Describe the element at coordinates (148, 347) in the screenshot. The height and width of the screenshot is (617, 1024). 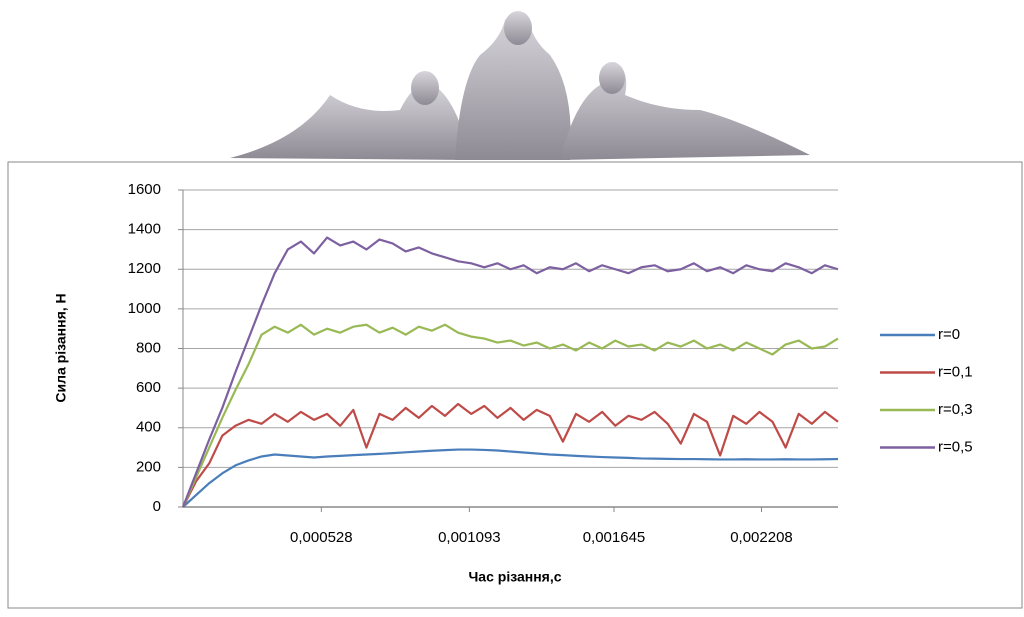
I see `y-tick-label: 800` at that location.